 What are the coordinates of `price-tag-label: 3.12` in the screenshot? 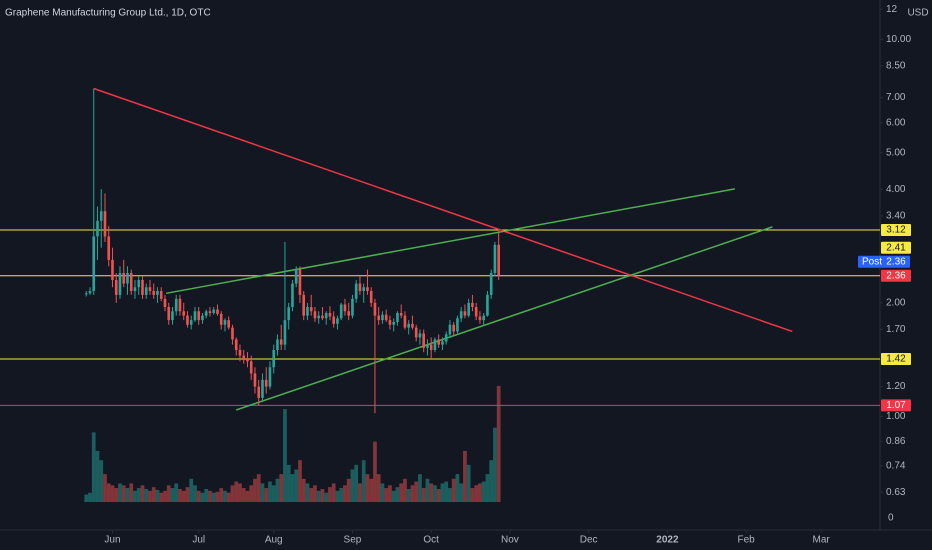 It's located at (896, 230).